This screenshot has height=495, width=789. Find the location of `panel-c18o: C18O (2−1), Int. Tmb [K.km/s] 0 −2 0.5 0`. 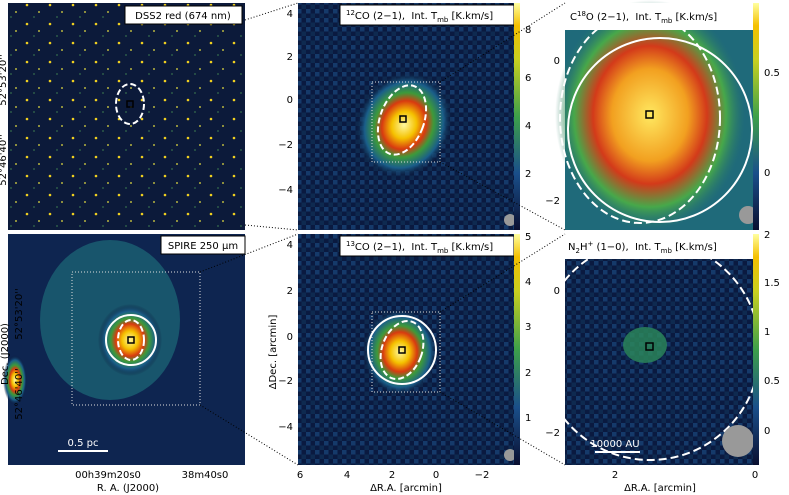

panel-c18o: C18O (2−1), Int. Tmb [K.km/s] 0 −2 0.5 0 is located at coordinates (662, 115).